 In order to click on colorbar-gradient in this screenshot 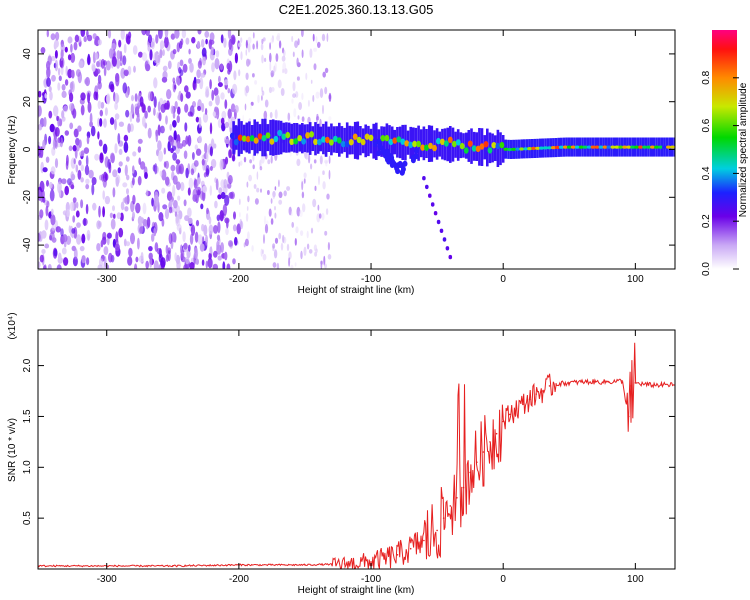, I will do `click(724, 149)`.